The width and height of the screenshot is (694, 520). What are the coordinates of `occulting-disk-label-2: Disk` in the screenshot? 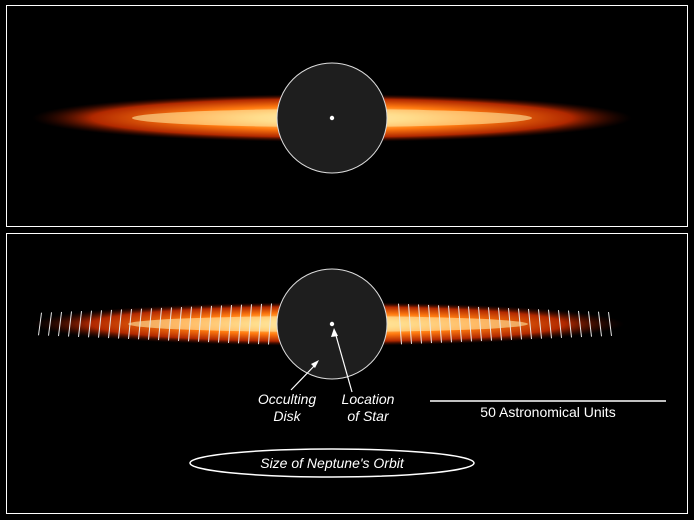 It's located at (287, 416).